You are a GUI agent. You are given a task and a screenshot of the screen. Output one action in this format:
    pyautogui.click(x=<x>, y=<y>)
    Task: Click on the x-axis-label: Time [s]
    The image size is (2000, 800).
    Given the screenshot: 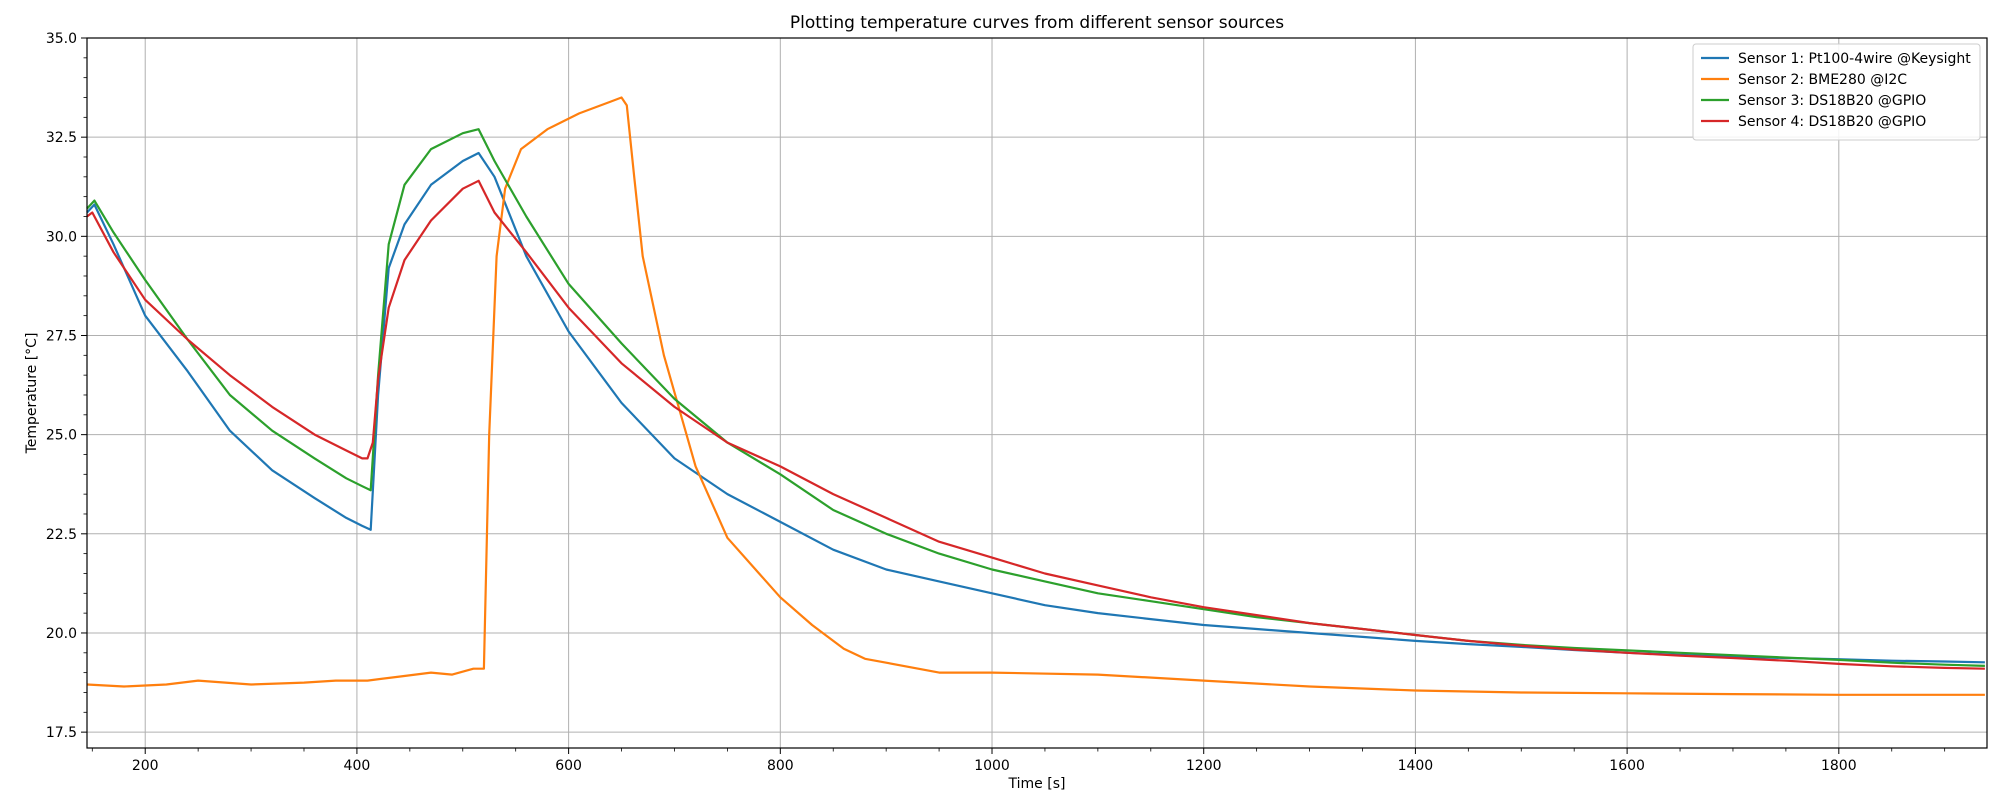 What is the action you would take?
    pyautogui.click(x=1037, y=784)
    